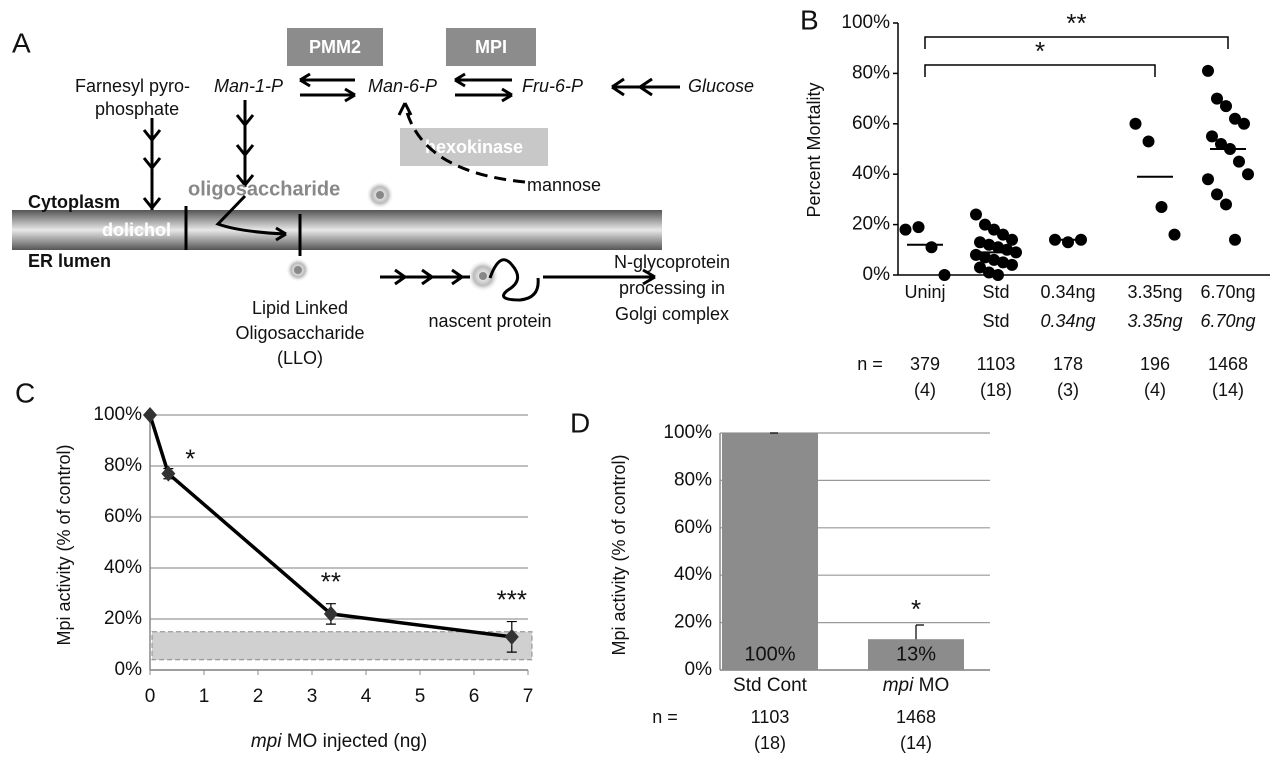  What do you see at coordinates (190, 458) in the screenshot?
I see `significance: *` at bounding box center [190, 458].